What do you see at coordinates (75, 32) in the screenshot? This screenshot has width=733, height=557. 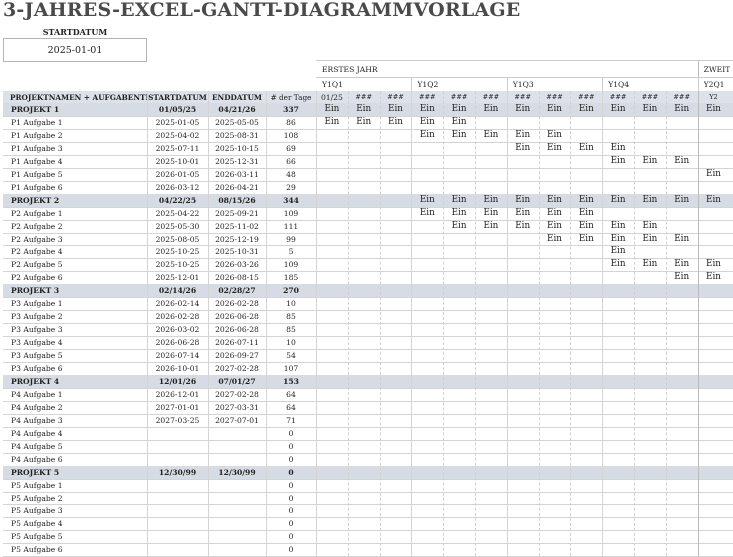 I see `start-date-label: STARTDATUM` at bounding box center [75, 32].